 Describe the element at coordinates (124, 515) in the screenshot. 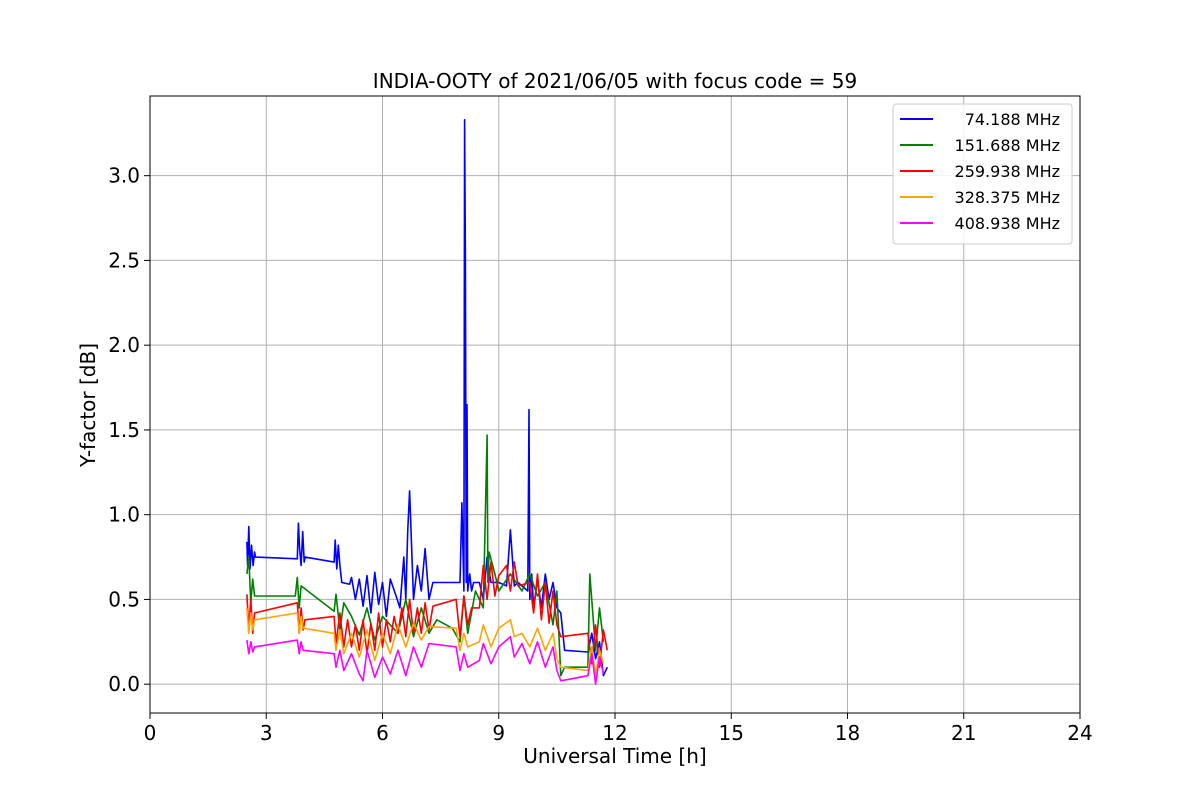

I see `y-tick-label: 1.0` at that location.